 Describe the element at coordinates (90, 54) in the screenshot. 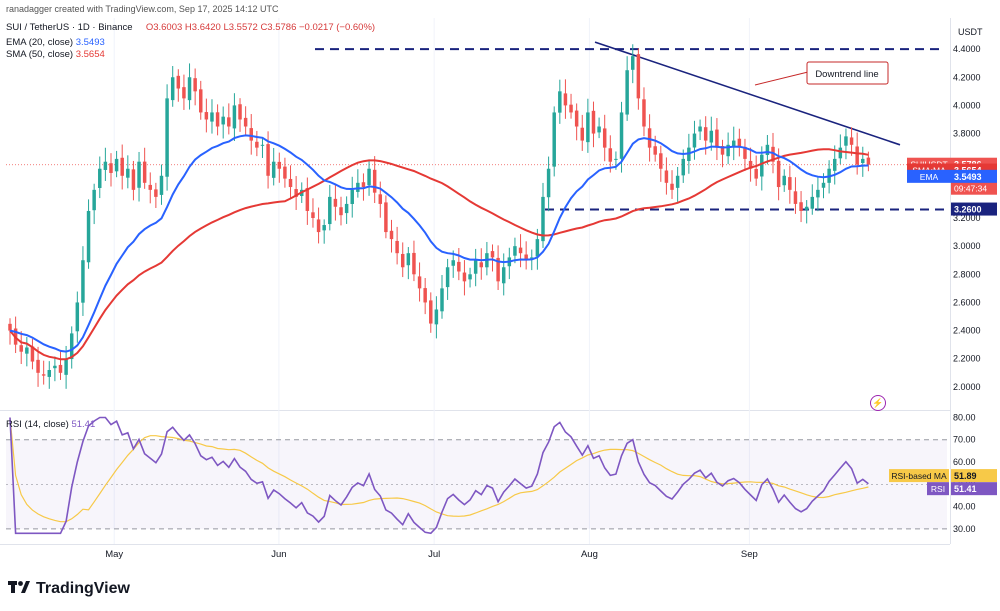

I see `sma-value: 3.5654` at that location.